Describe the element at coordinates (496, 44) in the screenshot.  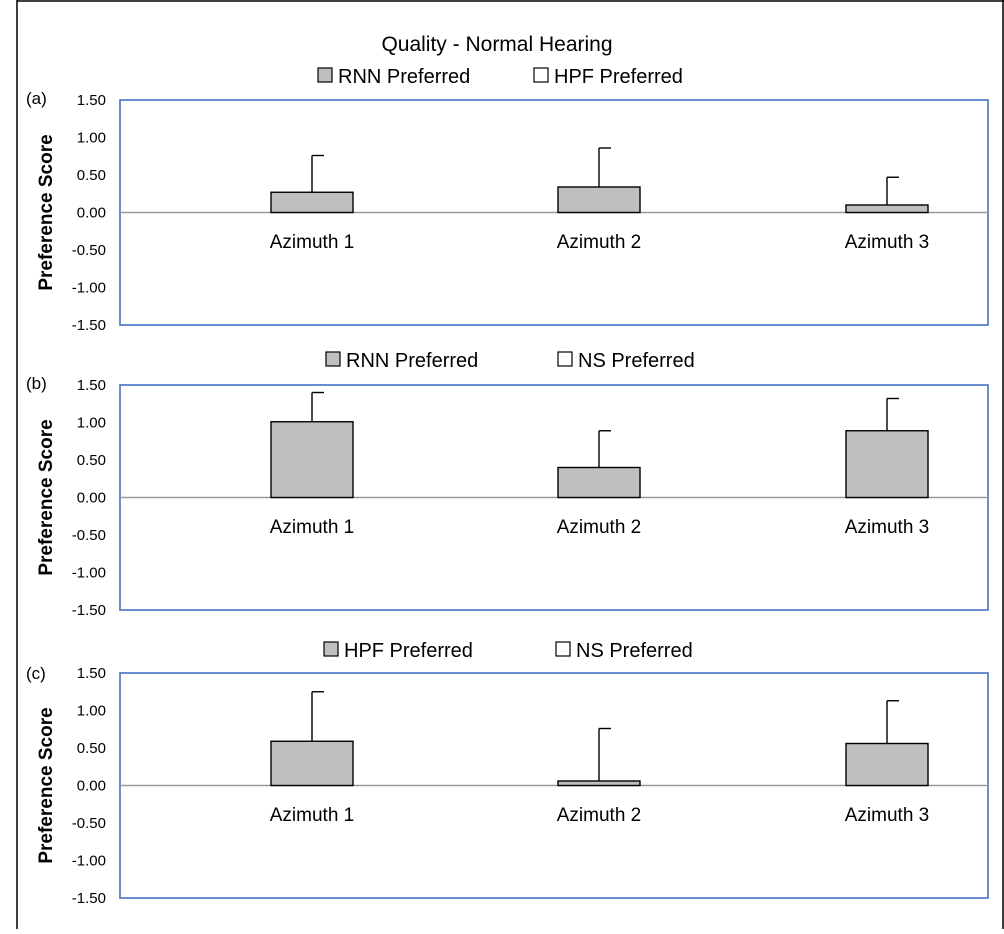
I see `chart-title: Quality - Normal Hearing` at that location.